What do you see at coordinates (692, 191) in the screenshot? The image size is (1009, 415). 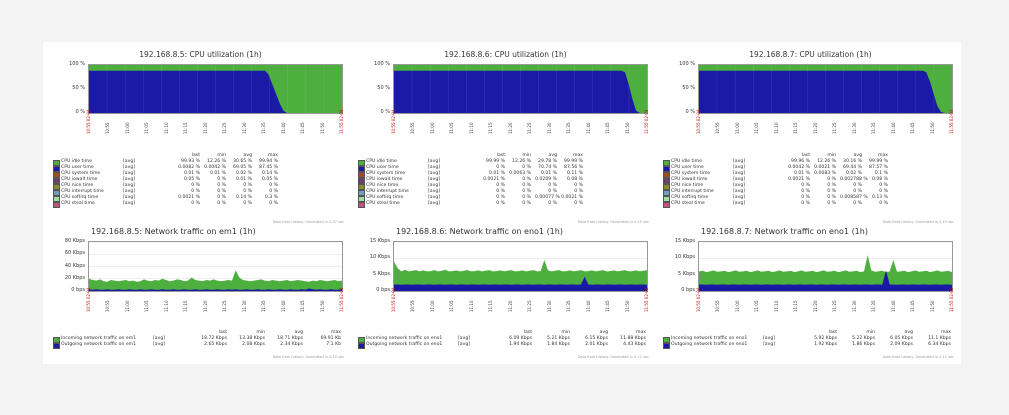 I see `legend-series-name: CPU interrupt time` at bounding box center [692, 191].